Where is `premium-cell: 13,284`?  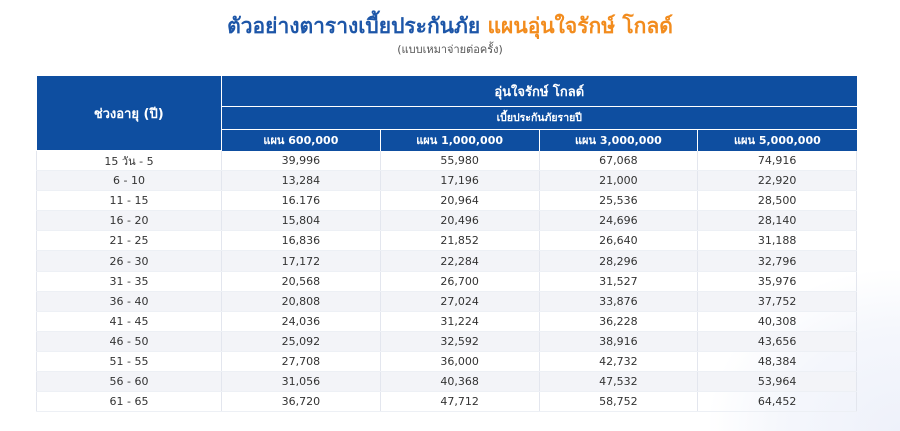 premium-cell: 13,284 is located at coordinates (301, 181).